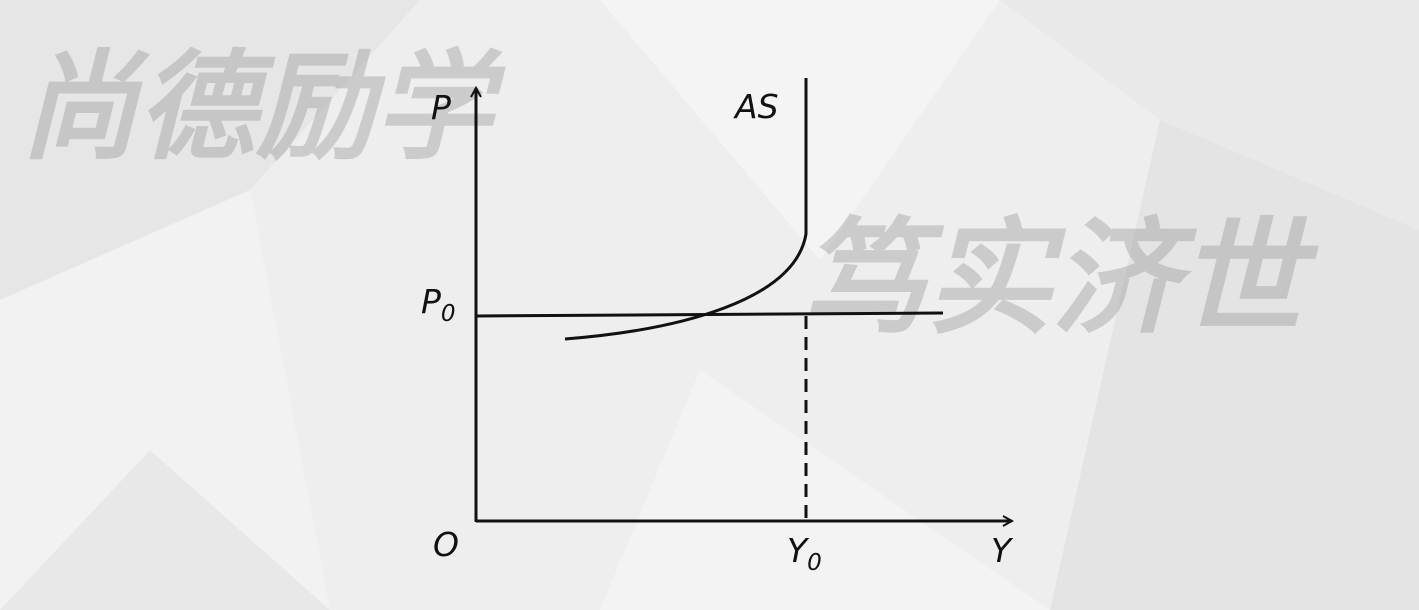 The width and height of the screenshot is (1419, 610). What do you see at coordinates (756, 106) in the screenshot?
I see `as-curve-label: AS` at bounding box center [756, 106].